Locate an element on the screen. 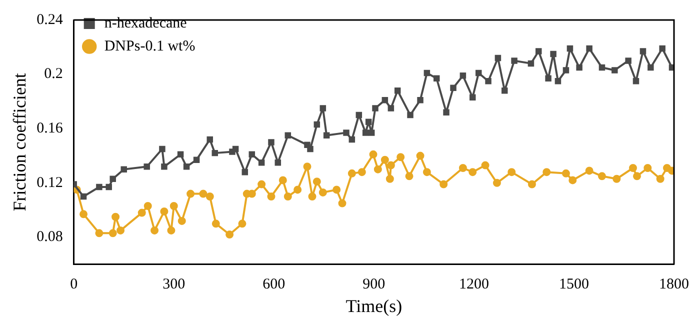 The width and height of the screenshot is (700, 326). x-tick-label: 1500 is located at coordinates (573, 284).